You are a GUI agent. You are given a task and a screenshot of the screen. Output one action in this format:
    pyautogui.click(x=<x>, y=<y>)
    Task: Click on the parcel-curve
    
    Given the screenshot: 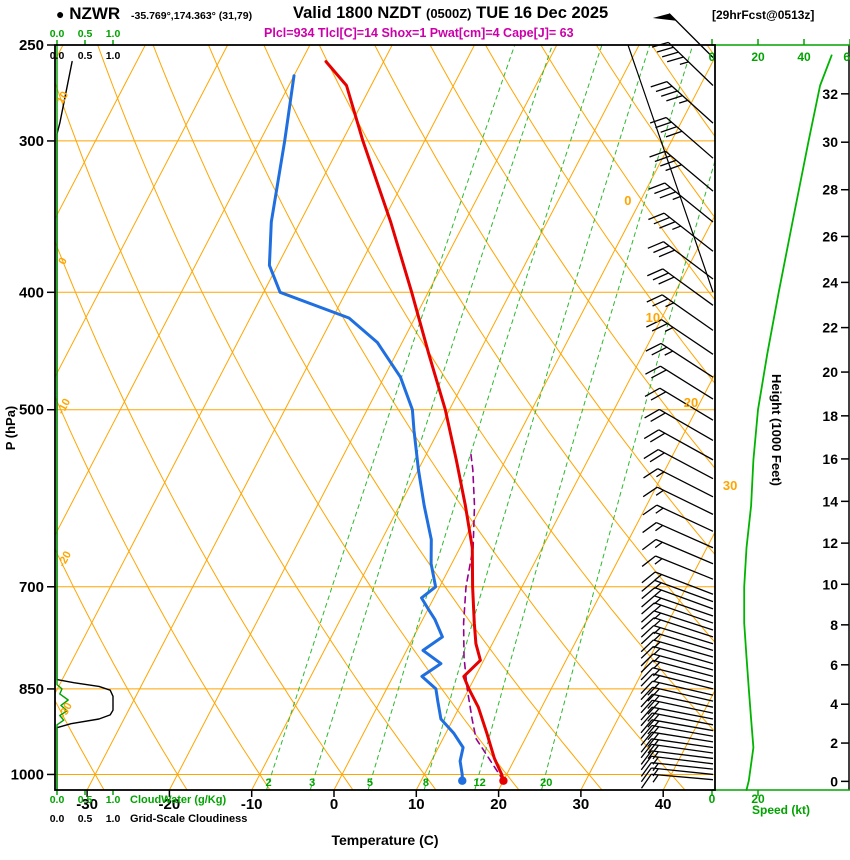 What is the action you would take?
    pyautogui.click(x=483, y=615)
    